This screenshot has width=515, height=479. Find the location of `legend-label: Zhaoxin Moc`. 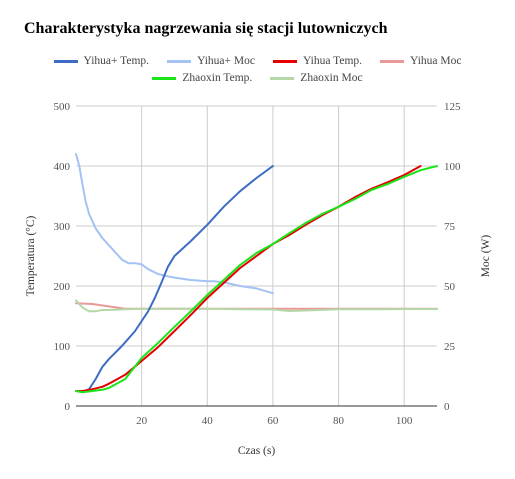

legend-label: Zhaoxin Moc is located at coordinates (331, 78).